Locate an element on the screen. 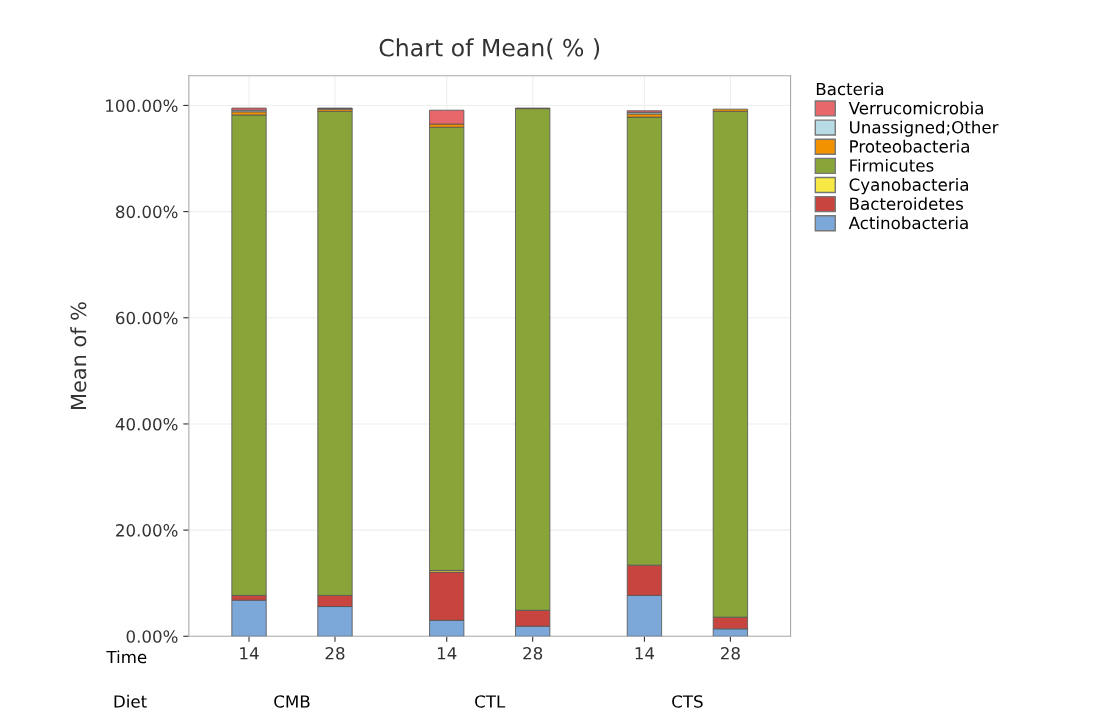  text: Time is located at coordinates (126, 657).